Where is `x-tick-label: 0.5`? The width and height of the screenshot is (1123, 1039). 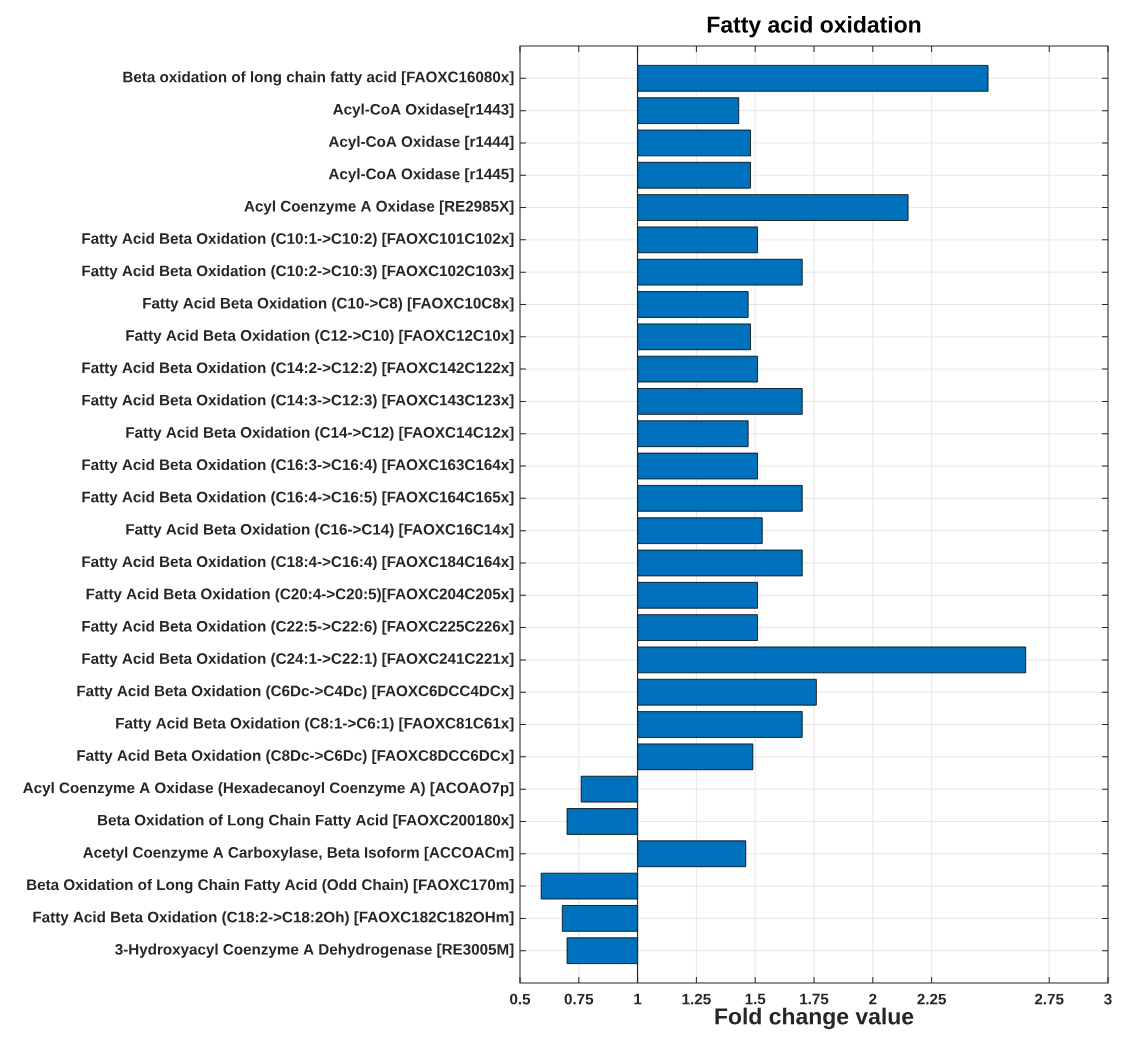
x-tick-label: 0.5 is located at coordinates (520, 999).